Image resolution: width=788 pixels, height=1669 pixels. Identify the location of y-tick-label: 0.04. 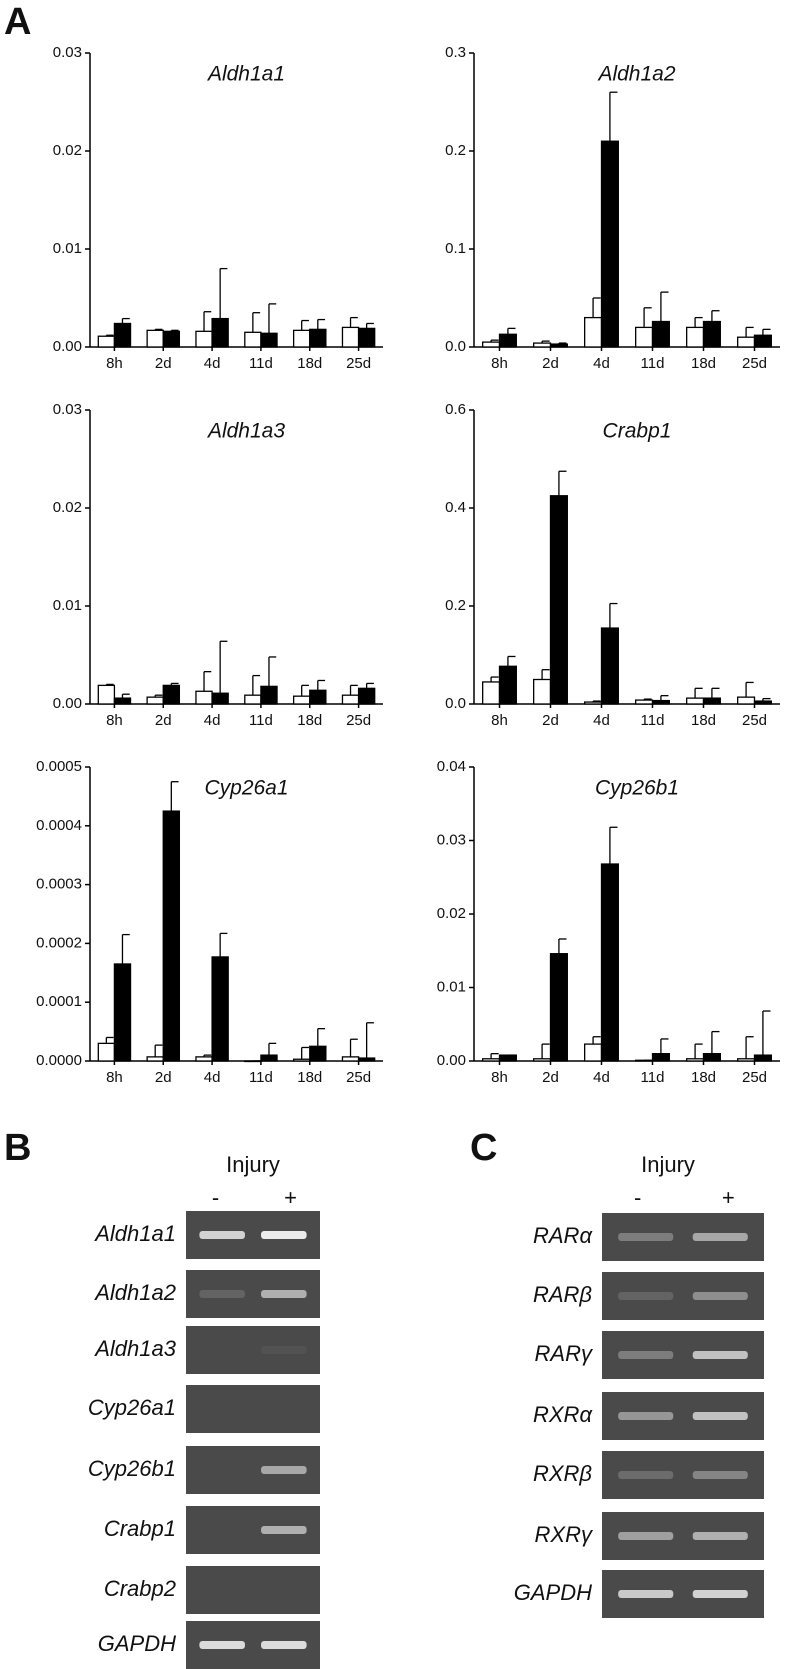
(451, 766).